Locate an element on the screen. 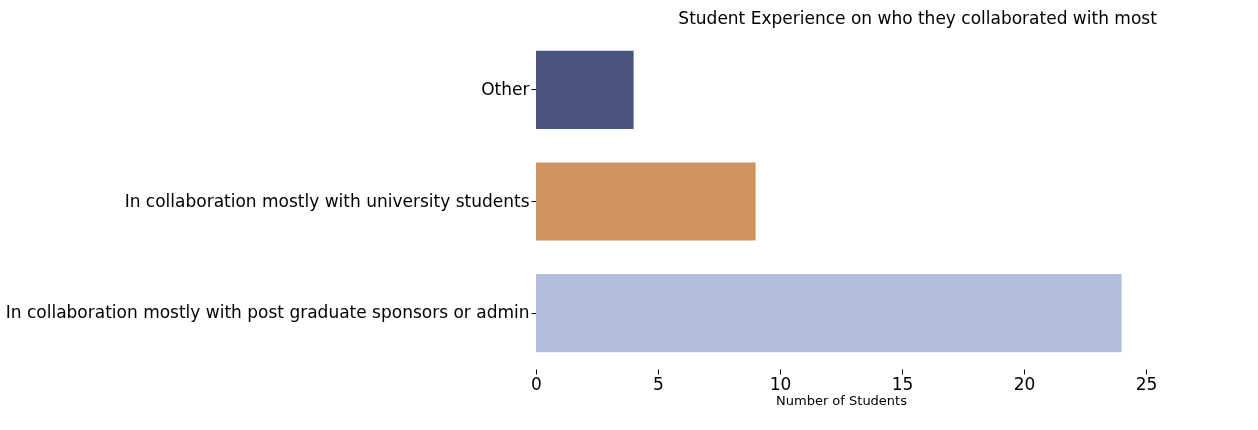 This screenshot has width=1258, height=430. x-axis-title: Number of Students is located at coordinates (842, 400).